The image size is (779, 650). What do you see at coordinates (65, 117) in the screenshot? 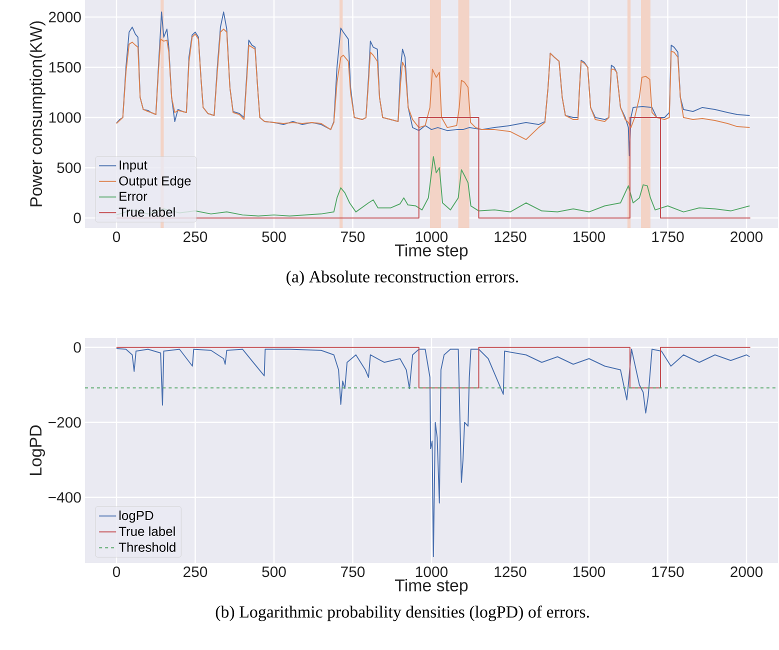
I see `y-tick-label: 1000` at bounding box center [65, 117].